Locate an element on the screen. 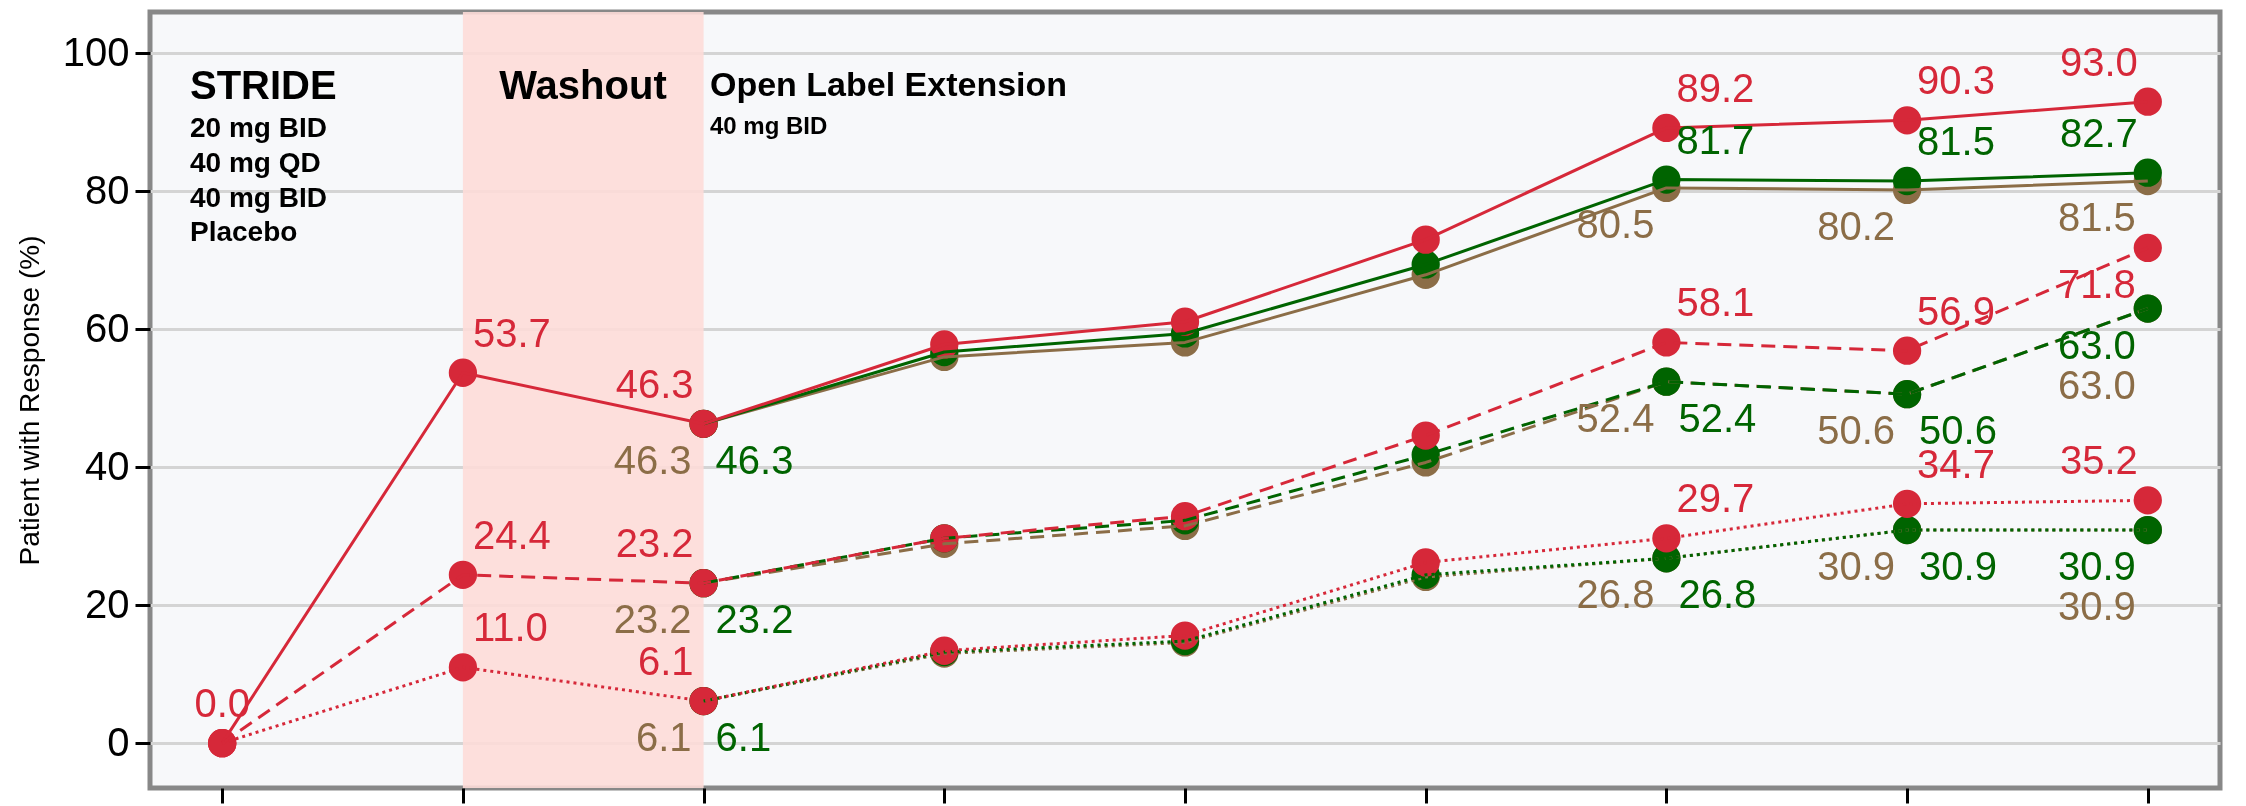 The width and height of the screenshot is (2246, 806). y-axis-title: Patient with Response (%) is located at coordinates (29, 400).